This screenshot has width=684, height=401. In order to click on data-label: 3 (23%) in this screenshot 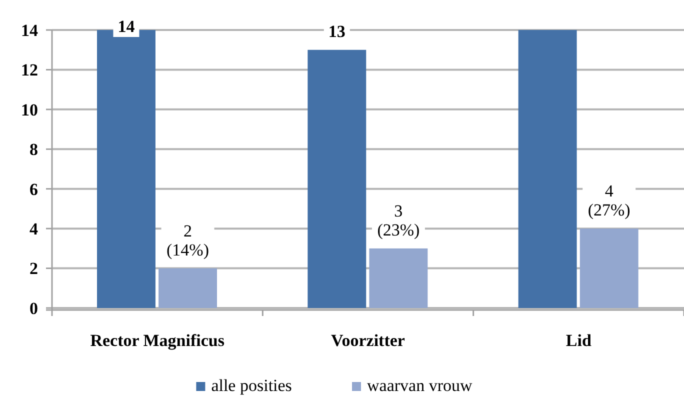, I will do `click(398, 220)`.